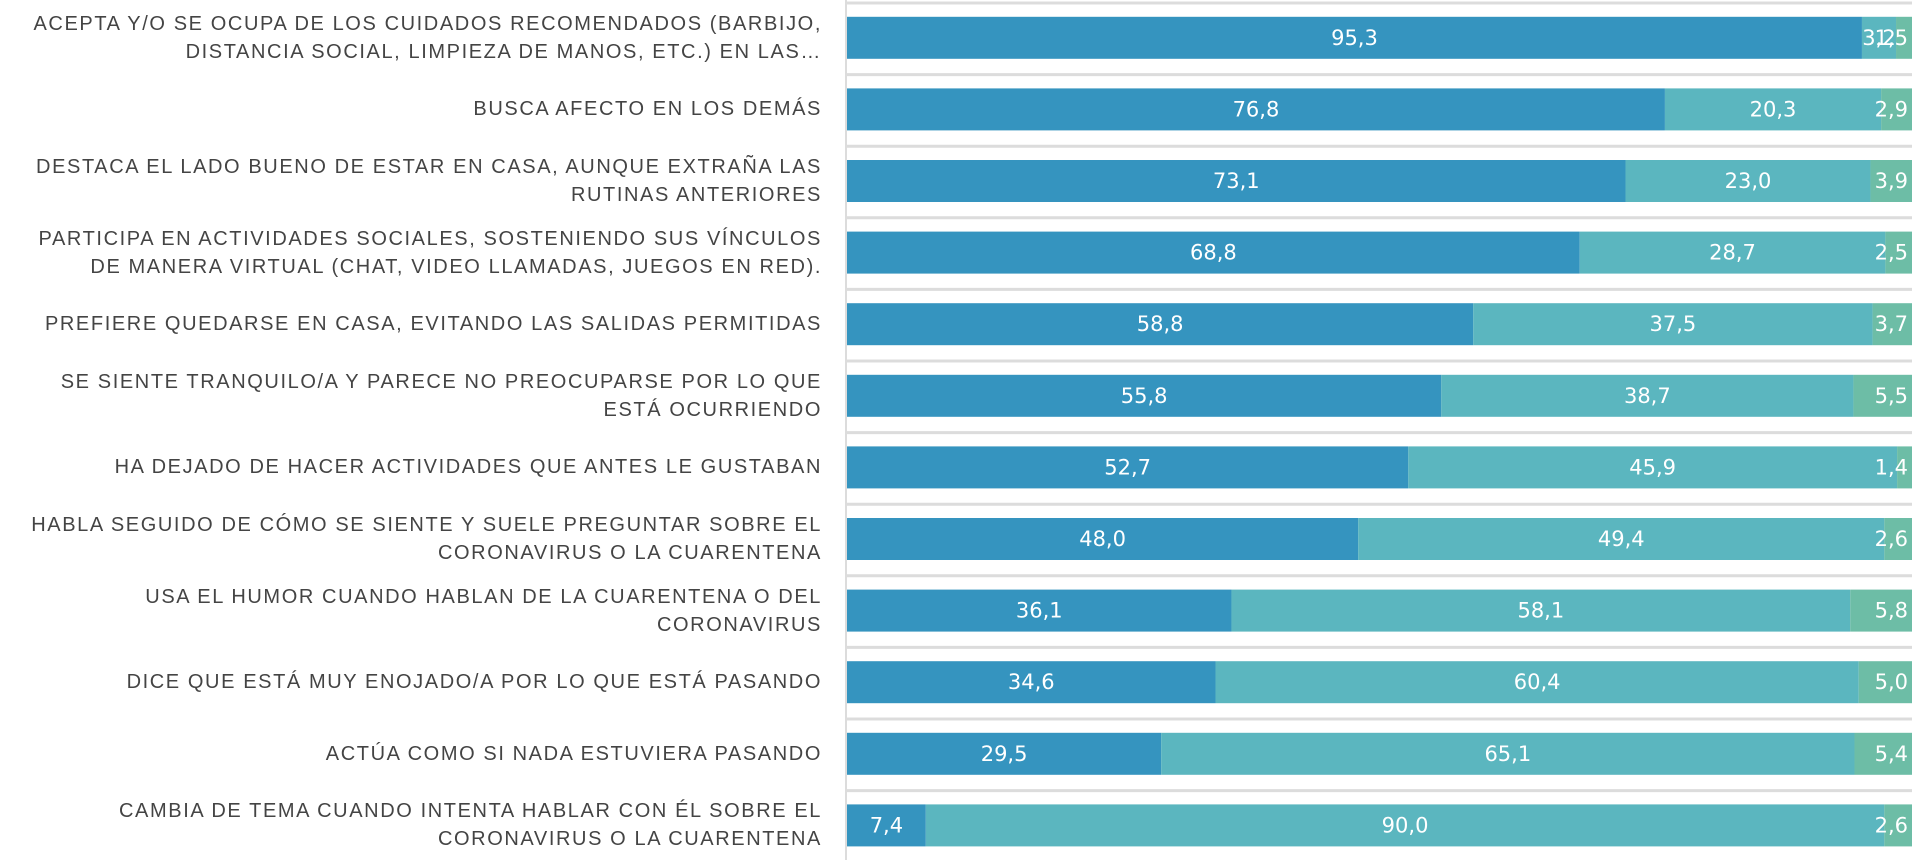  I want to click on value-label: 5,8, so click(1891, 611).